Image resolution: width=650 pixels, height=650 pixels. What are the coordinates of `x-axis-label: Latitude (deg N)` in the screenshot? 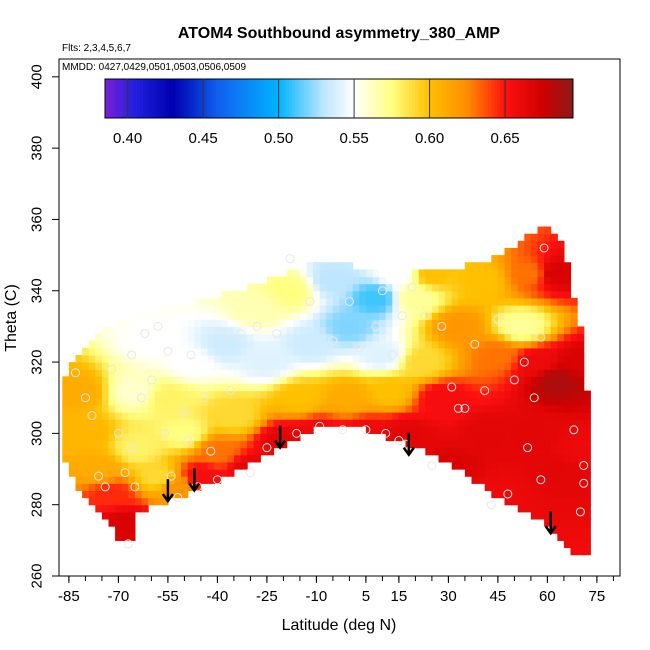 It's located at (339, 625).